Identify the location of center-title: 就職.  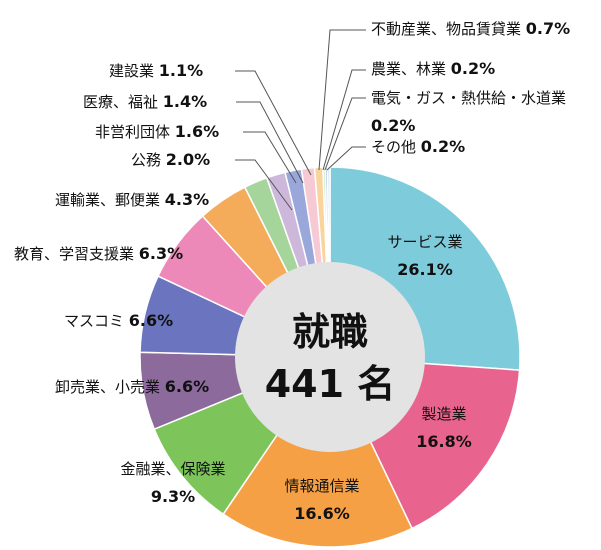
(330, 332).